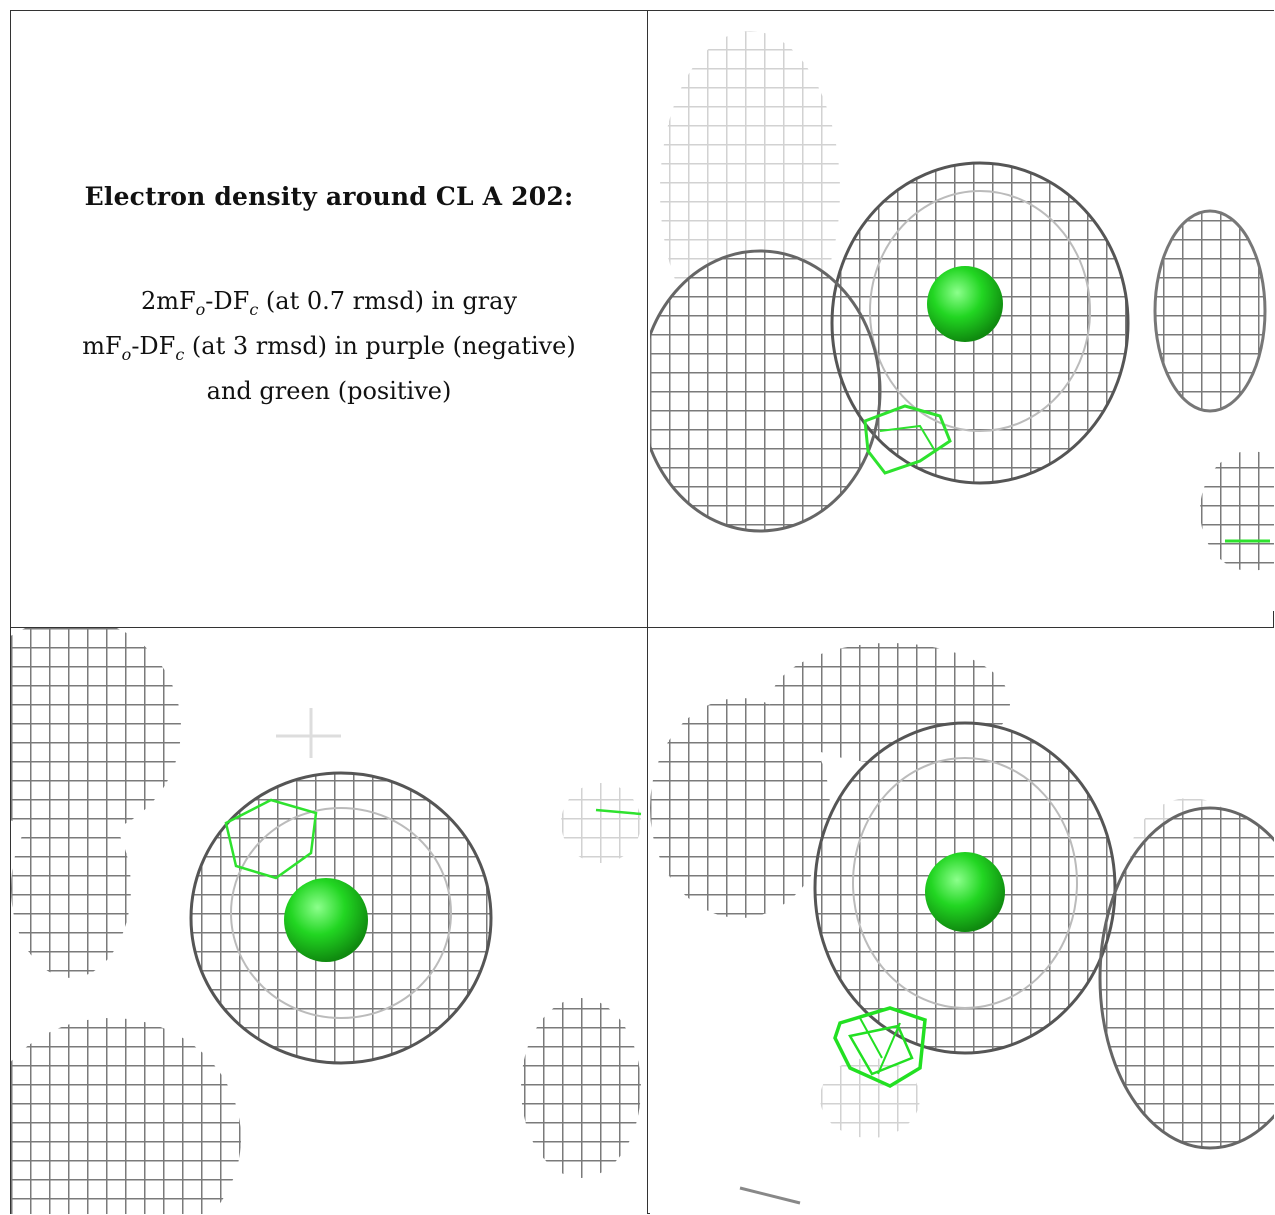 The height and width of the screenshot is (1215, 1275). I want to click on figure-title: Electron density around CL A 202:, so click(329, 196).